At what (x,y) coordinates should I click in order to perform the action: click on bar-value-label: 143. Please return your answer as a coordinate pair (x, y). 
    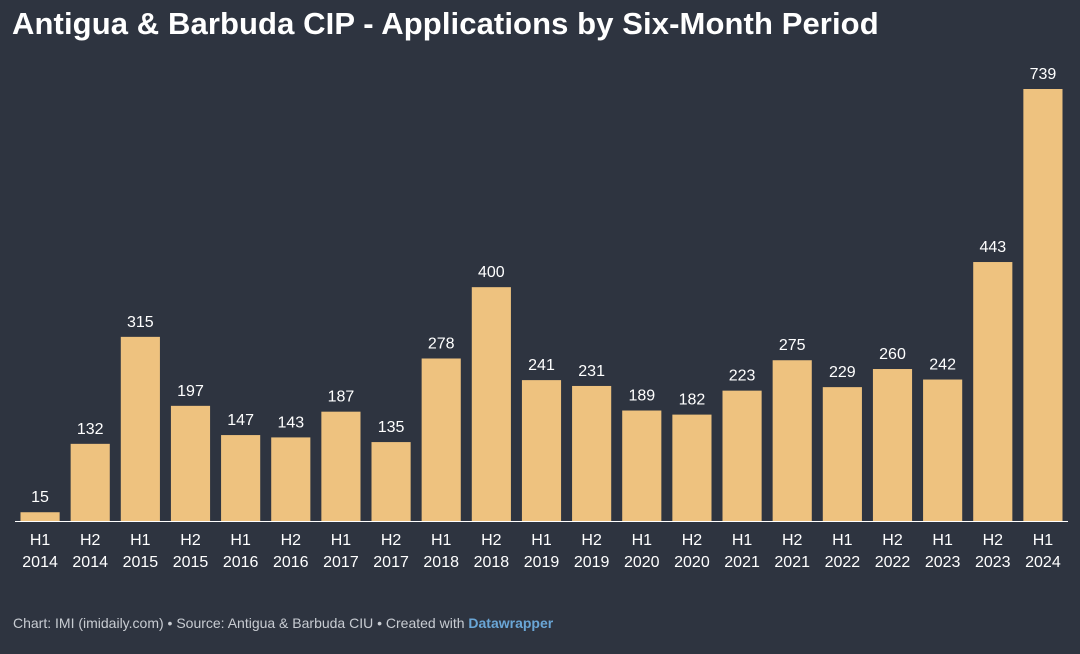
    Looking at the image, I should click on (290, 422).